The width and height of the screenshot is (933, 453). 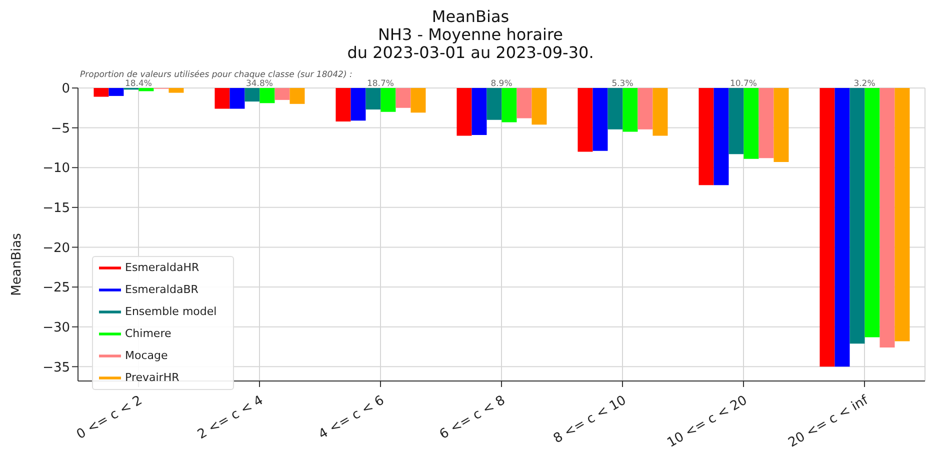 I want to click on x-tick-label: 20 <= c < inf, so click(x=829, y=421).